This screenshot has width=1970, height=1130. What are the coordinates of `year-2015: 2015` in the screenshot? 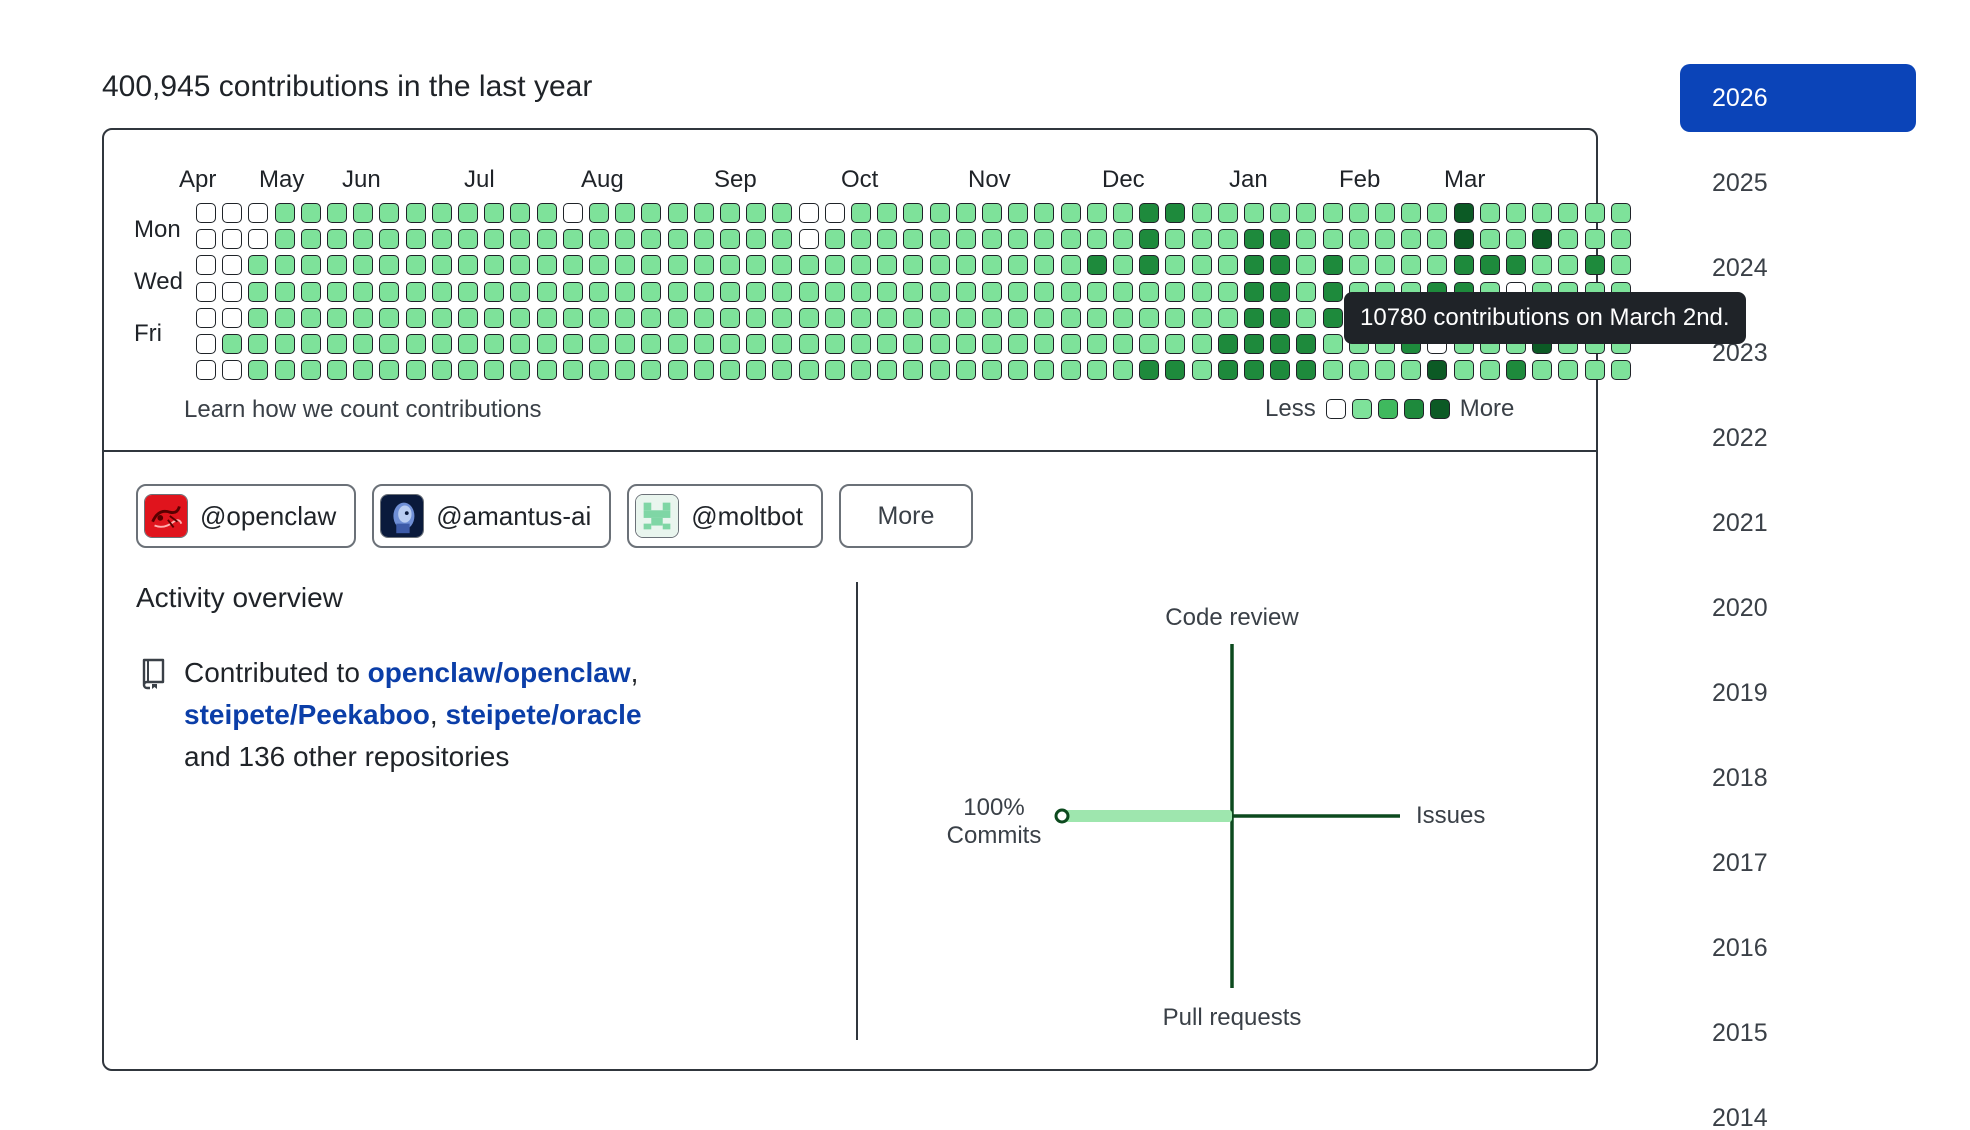 It's located at (1740, 1032).